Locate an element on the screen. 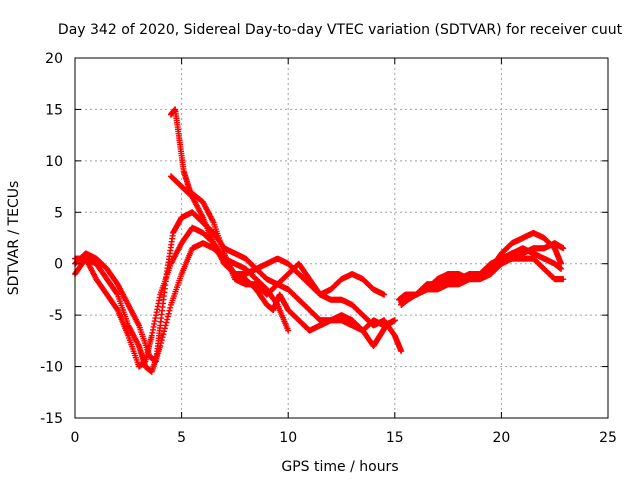 The image size is (640, 480). x-tick-label: 25 is located at coordinates (608, 438).